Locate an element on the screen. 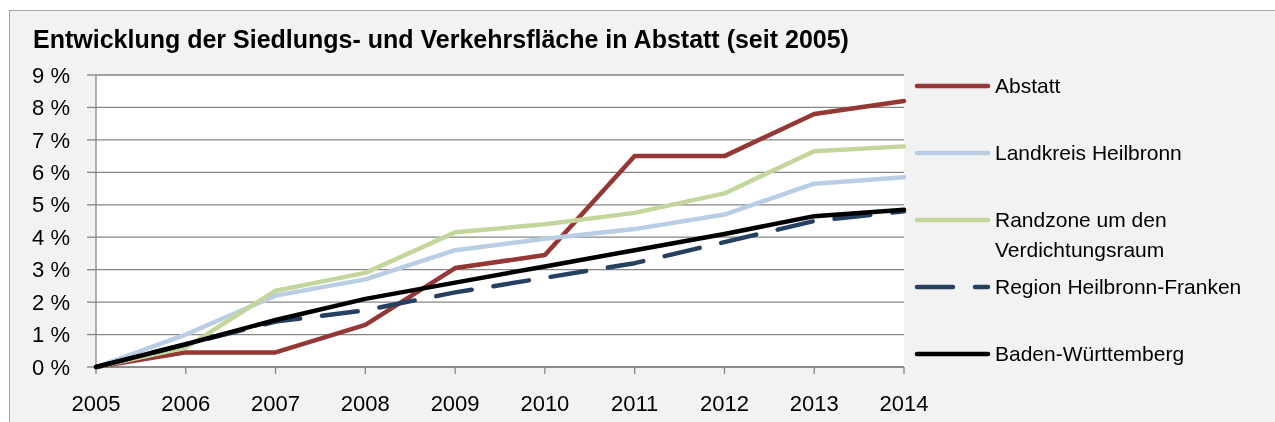  y-tick-label: 2 % is located at coordinates (51, 302).